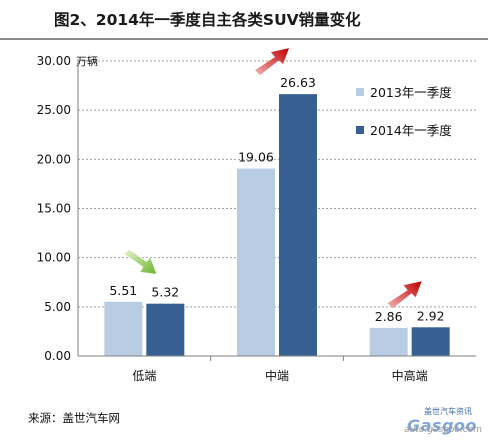 Image resolution: width=488 pixels, height=442 pixels. Describe the element at coordinates (54, 159) in the screenshot. I see `y-tick-label: 20.00` at that location.